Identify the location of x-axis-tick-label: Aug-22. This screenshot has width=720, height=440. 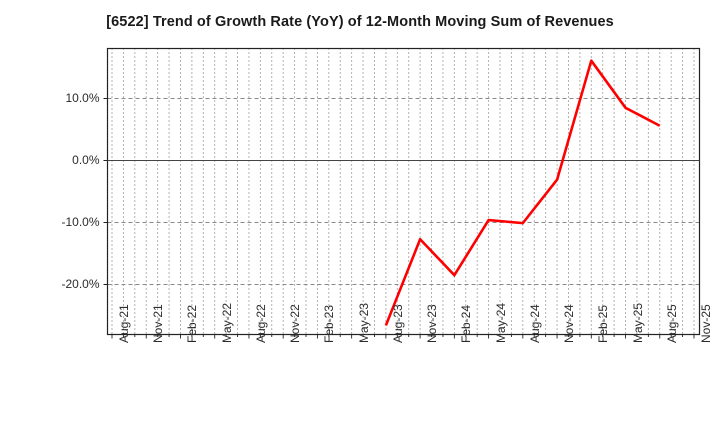
(260, 323).